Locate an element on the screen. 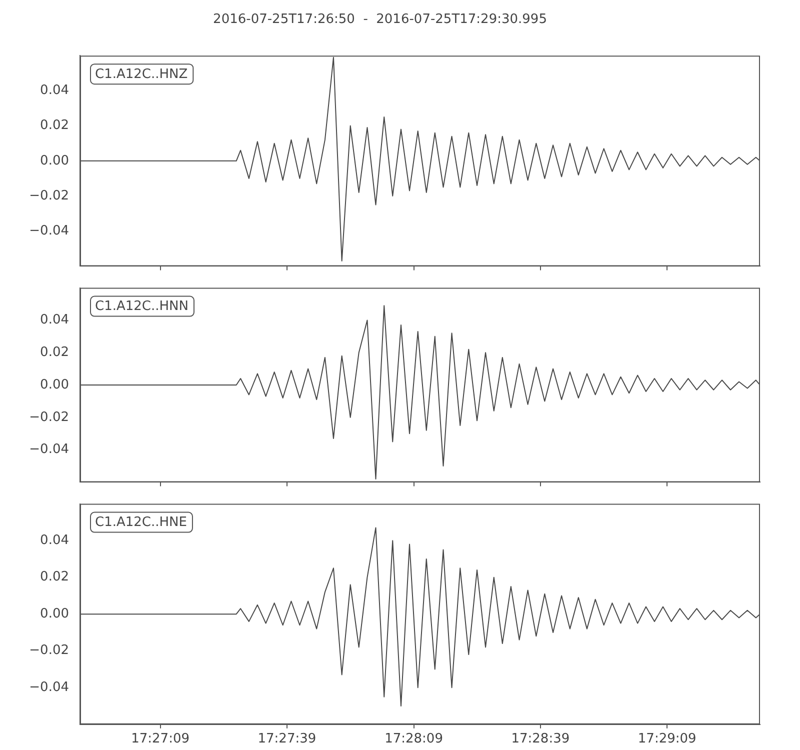 This screenshot has height=750, width=800. text: C1.A12C..HNE is located at coordinates (141, 522).